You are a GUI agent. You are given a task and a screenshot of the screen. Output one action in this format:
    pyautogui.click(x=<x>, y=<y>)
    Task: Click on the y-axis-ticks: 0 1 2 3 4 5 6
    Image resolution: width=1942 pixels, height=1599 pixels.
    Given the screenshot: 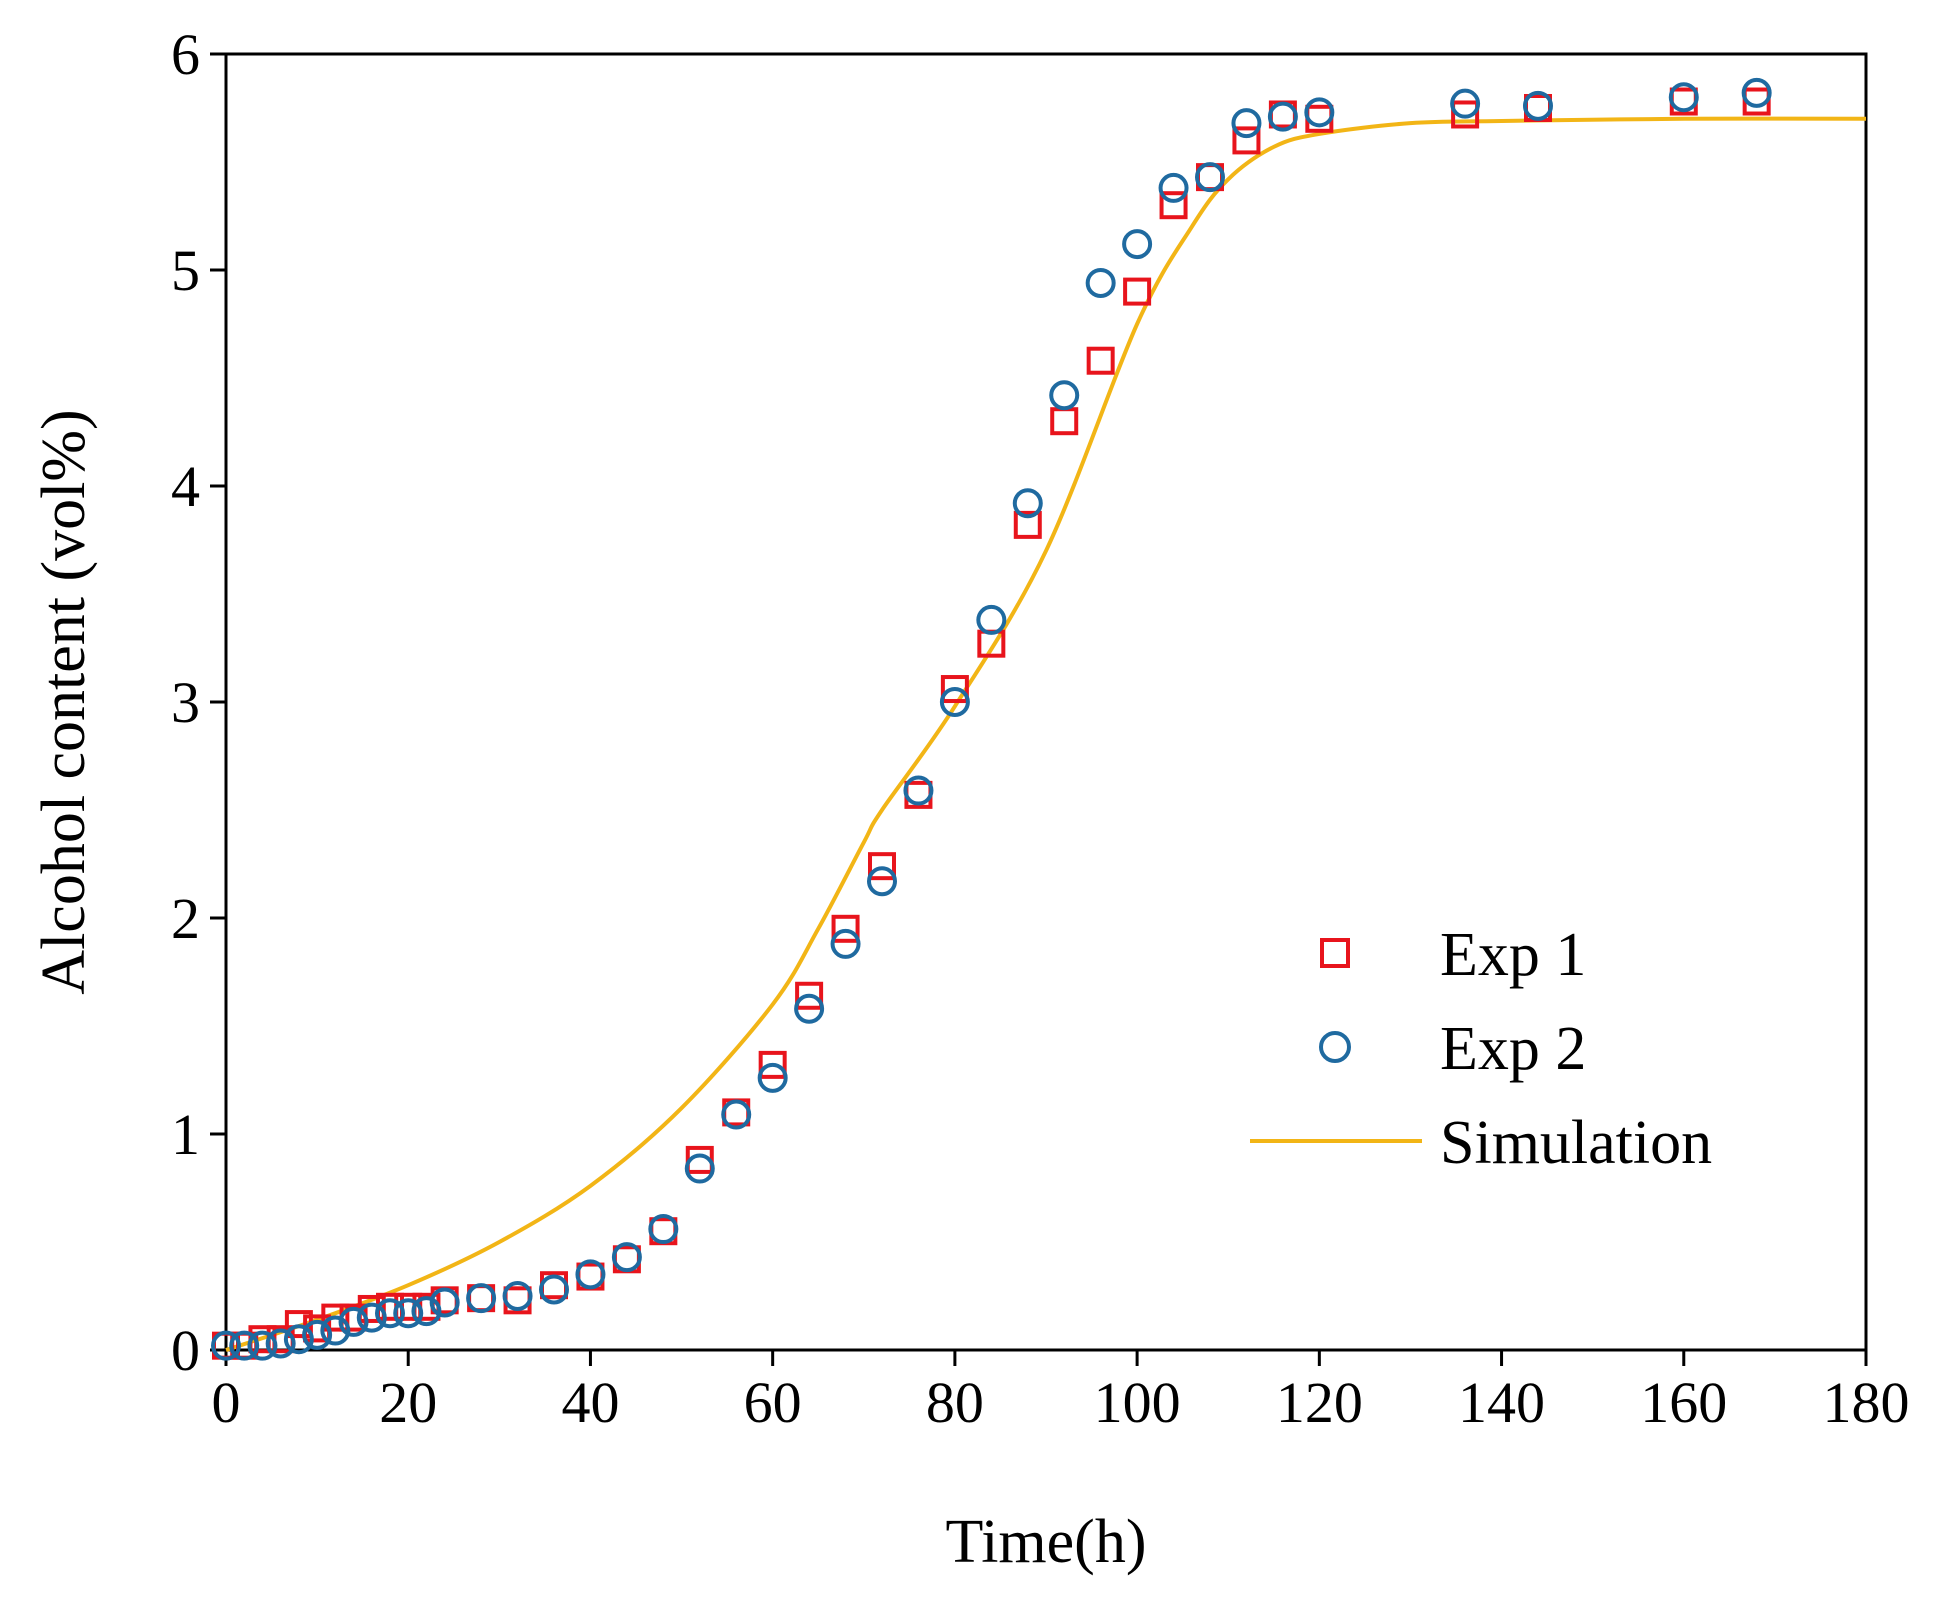 What is the action you would take?
    pyautogui.click(x=198, y=702)
    